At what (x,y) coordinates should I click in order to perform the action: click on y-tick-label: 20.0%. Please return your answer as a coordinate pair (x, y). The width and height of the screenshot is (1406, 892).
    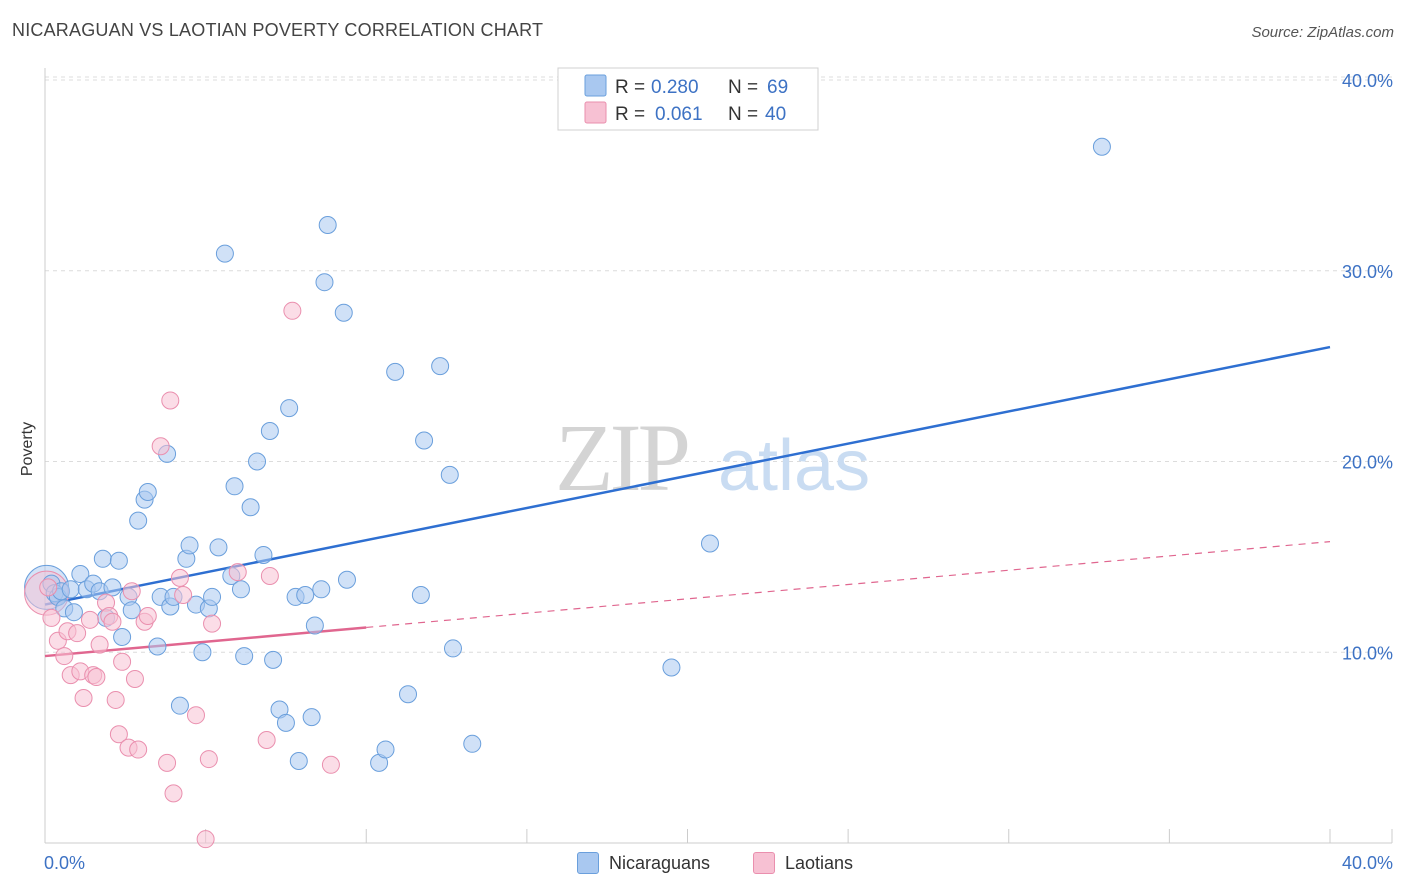
    Looking at the image, I should click on (1367, 463).